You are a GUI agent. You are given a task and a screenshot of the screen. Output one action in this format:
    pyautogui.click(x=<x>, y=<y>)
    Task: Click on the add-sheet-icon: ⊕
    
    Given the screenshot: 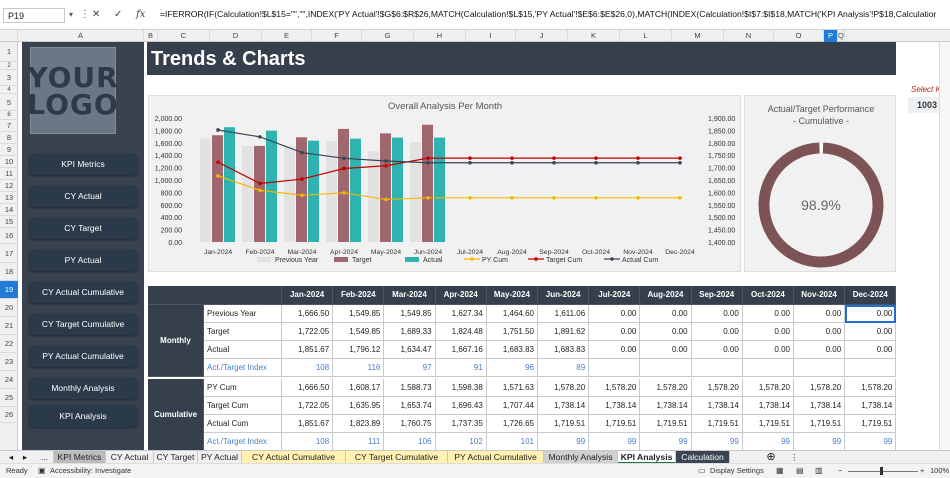 What is the action you would take?
    pyautogui.click(x=771, y=457)
    